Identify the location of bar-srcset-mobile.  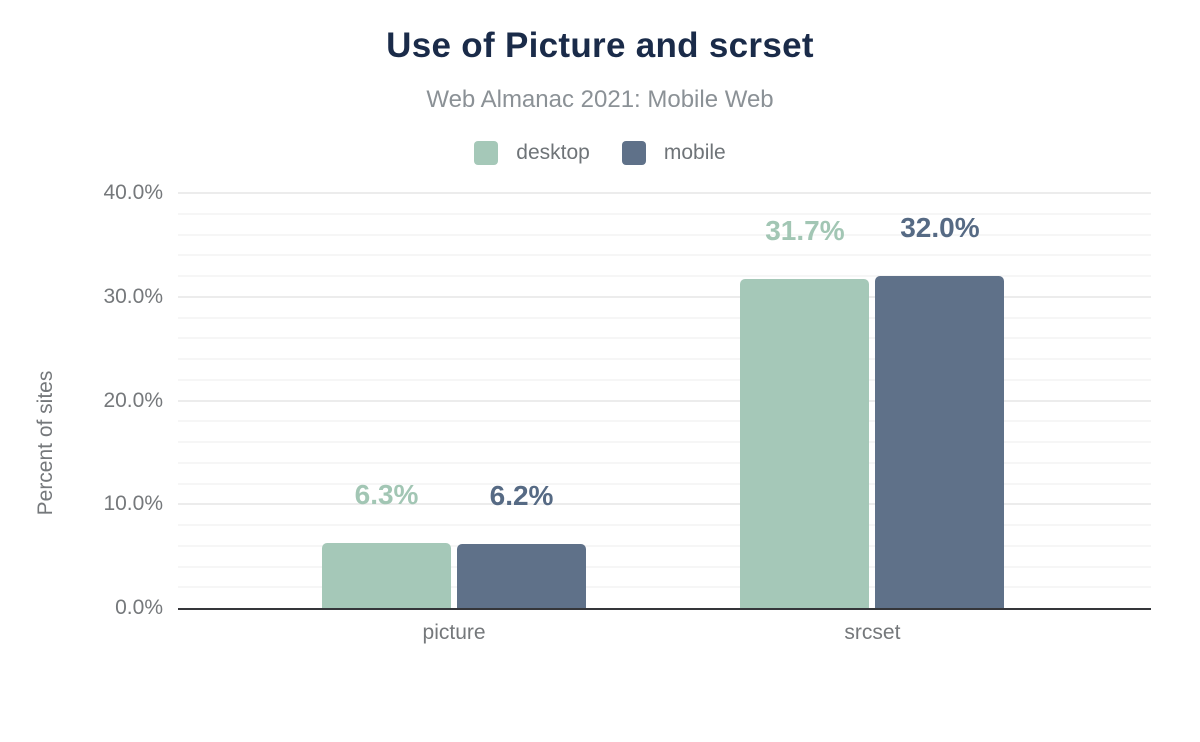
(940, 442).